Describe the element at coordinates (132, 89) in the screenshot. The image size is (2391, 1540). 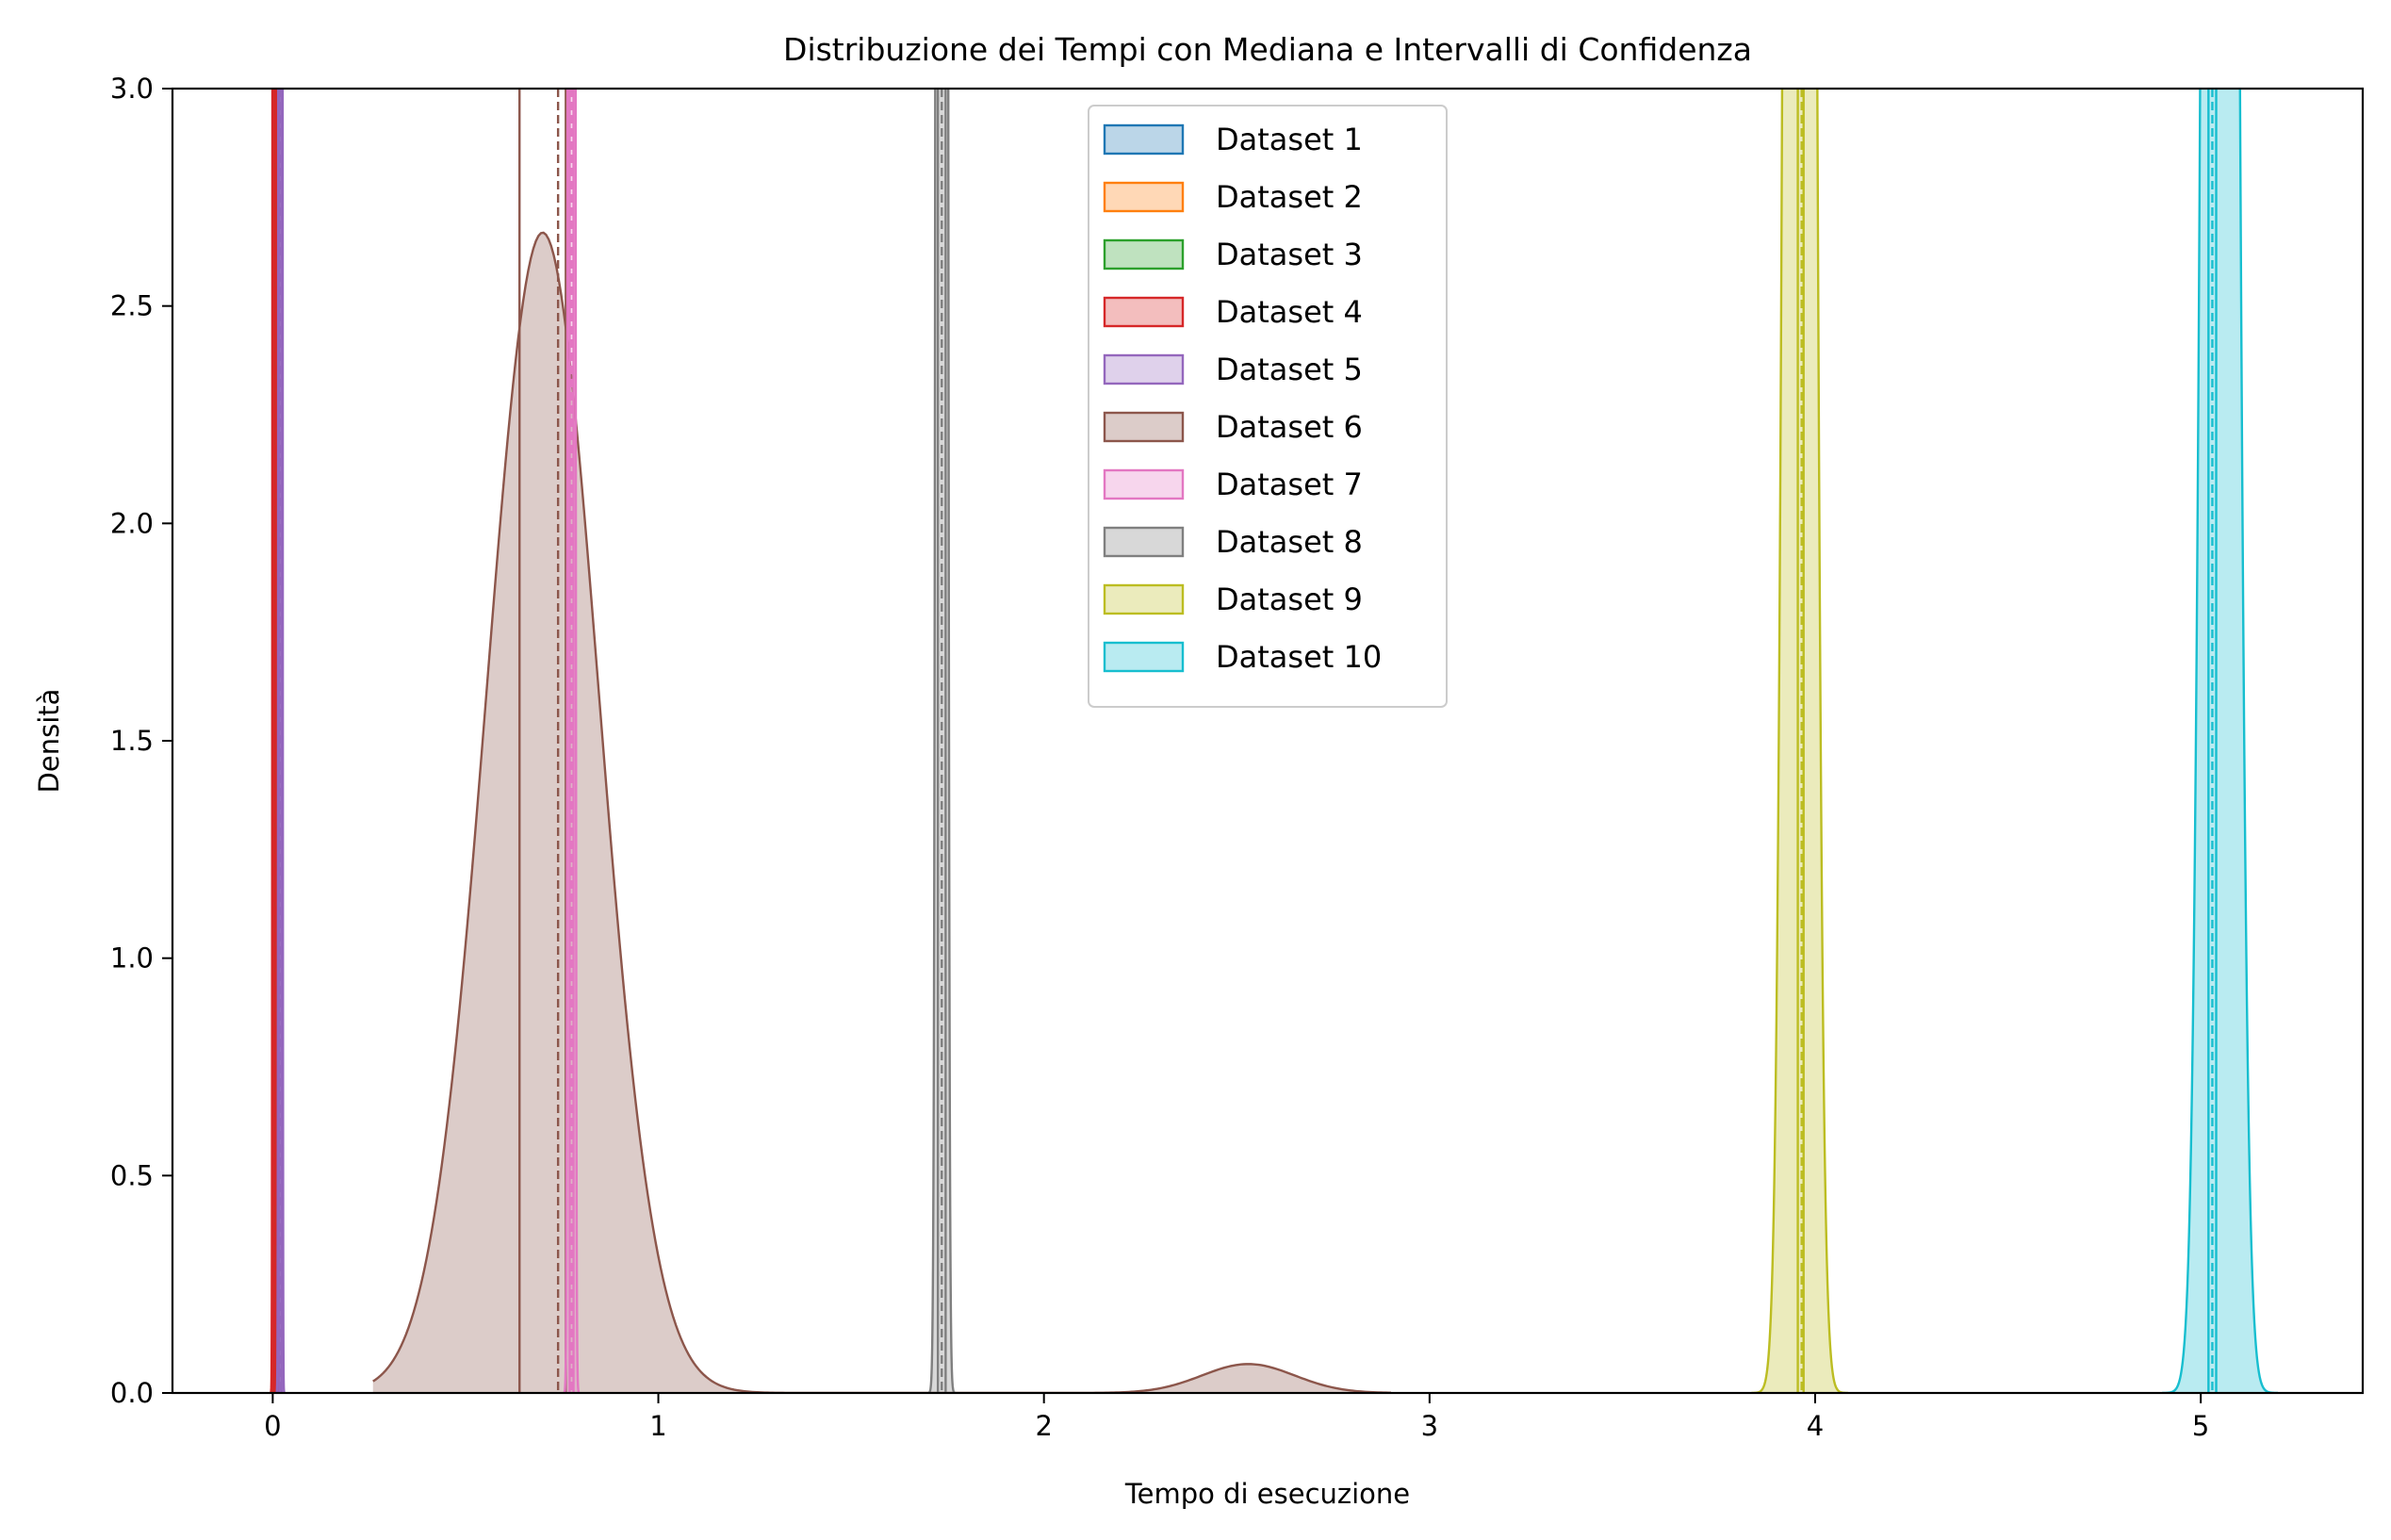
I see `y-tick-label: 3.0` at that location.